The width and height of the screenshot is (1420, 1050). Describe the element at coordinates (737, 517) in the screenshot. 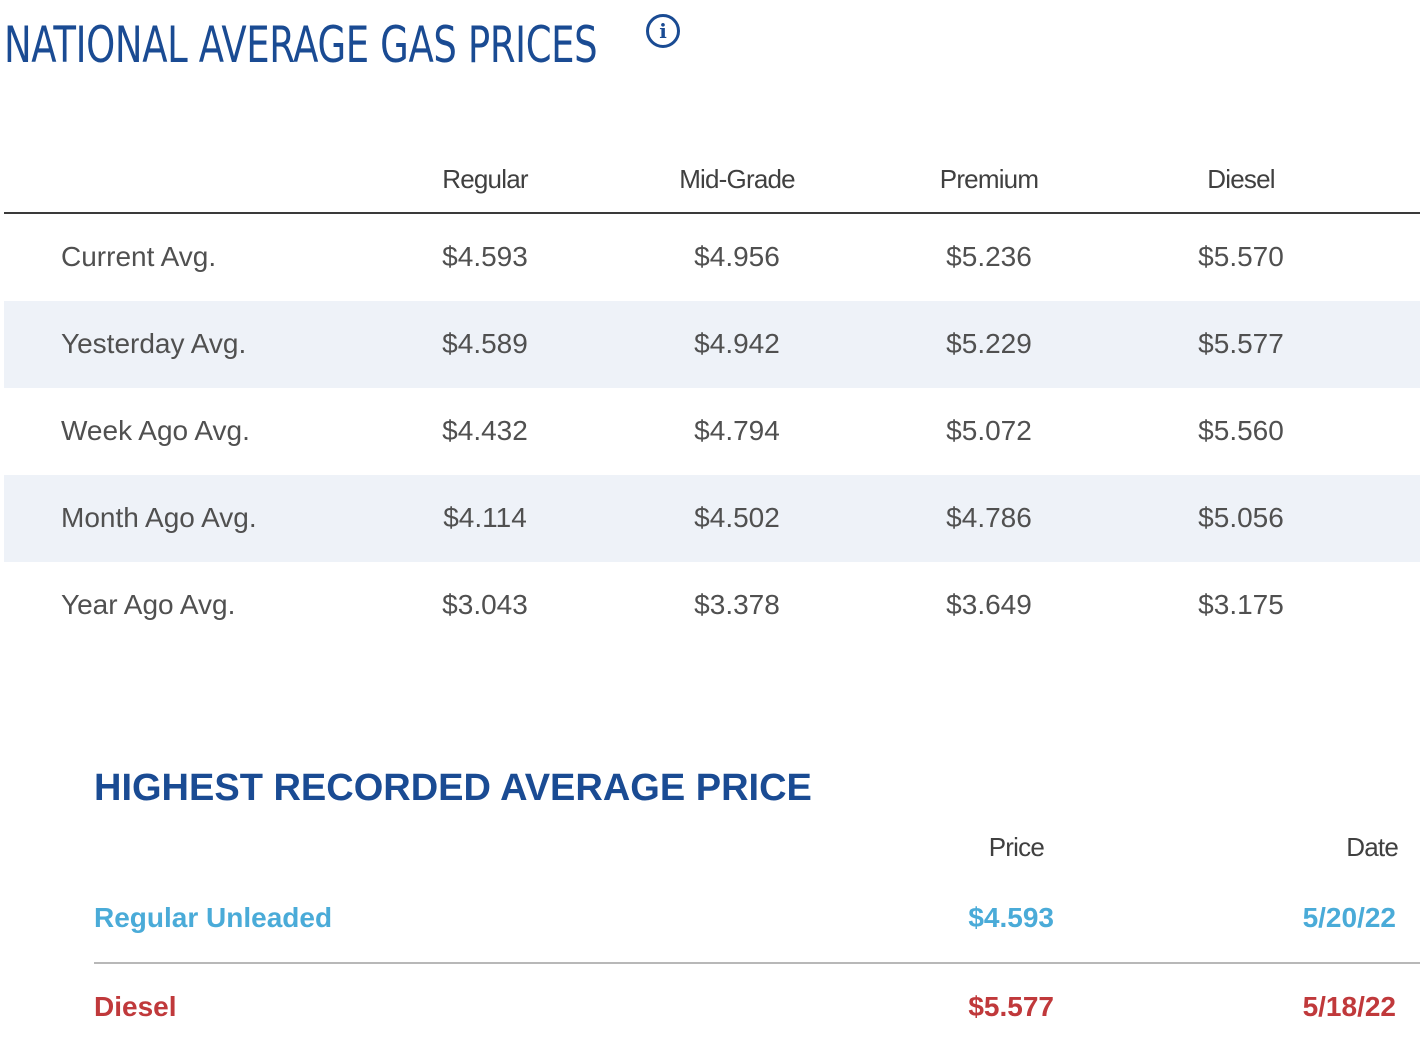

I see `price-cell-mid-grade: $4.502` at that location.